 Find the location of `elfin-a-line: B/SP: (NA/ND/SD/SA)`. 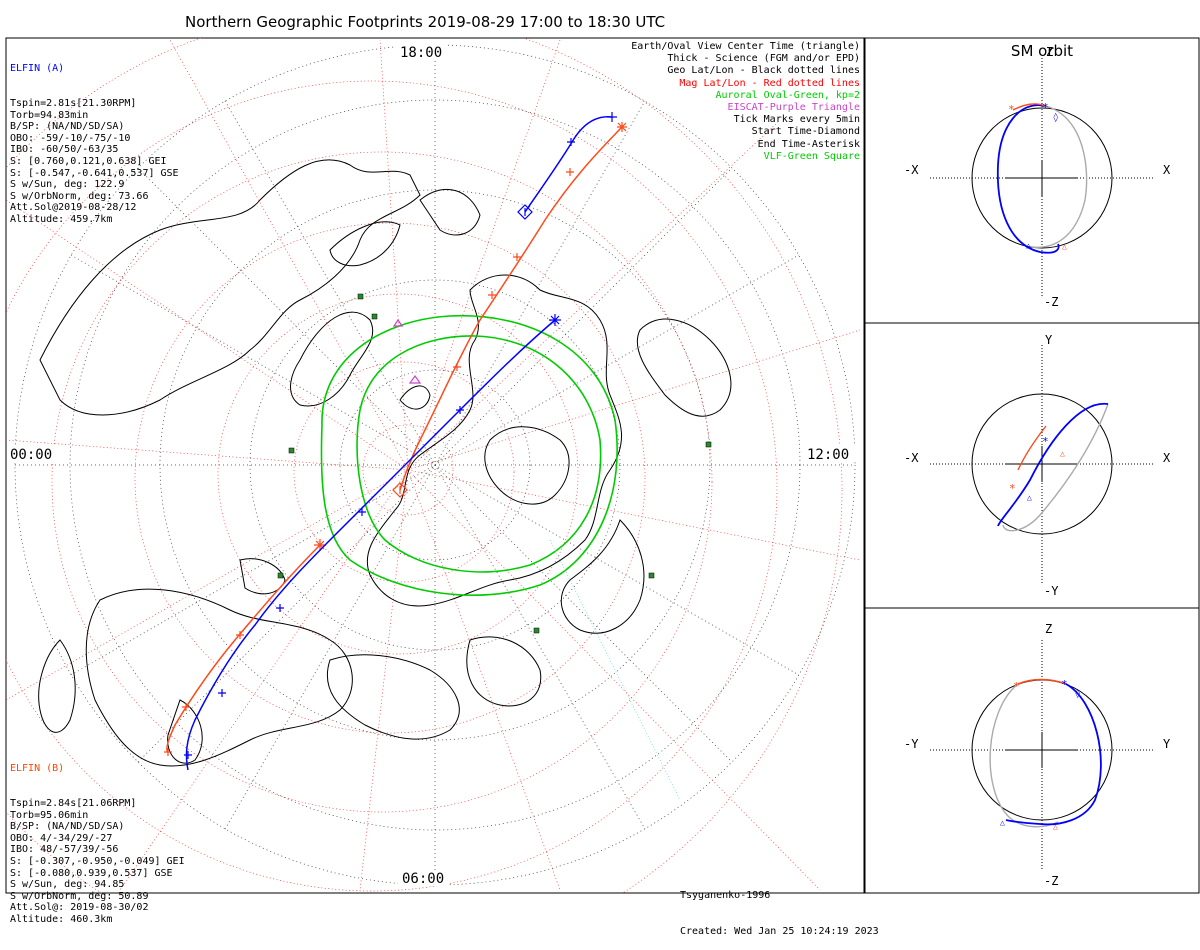

elfin-a-line: B/SP: (NA/ND/SD/SA) is located at coordinates (67, 127).